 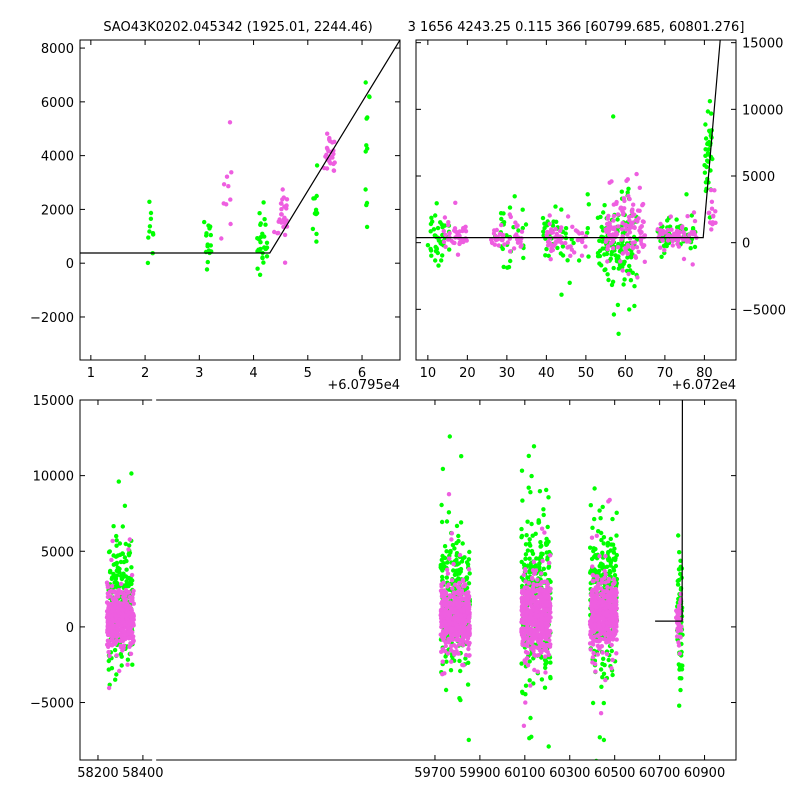 I want to click on y-tick-label: −5000, so click(x=52, y=704).